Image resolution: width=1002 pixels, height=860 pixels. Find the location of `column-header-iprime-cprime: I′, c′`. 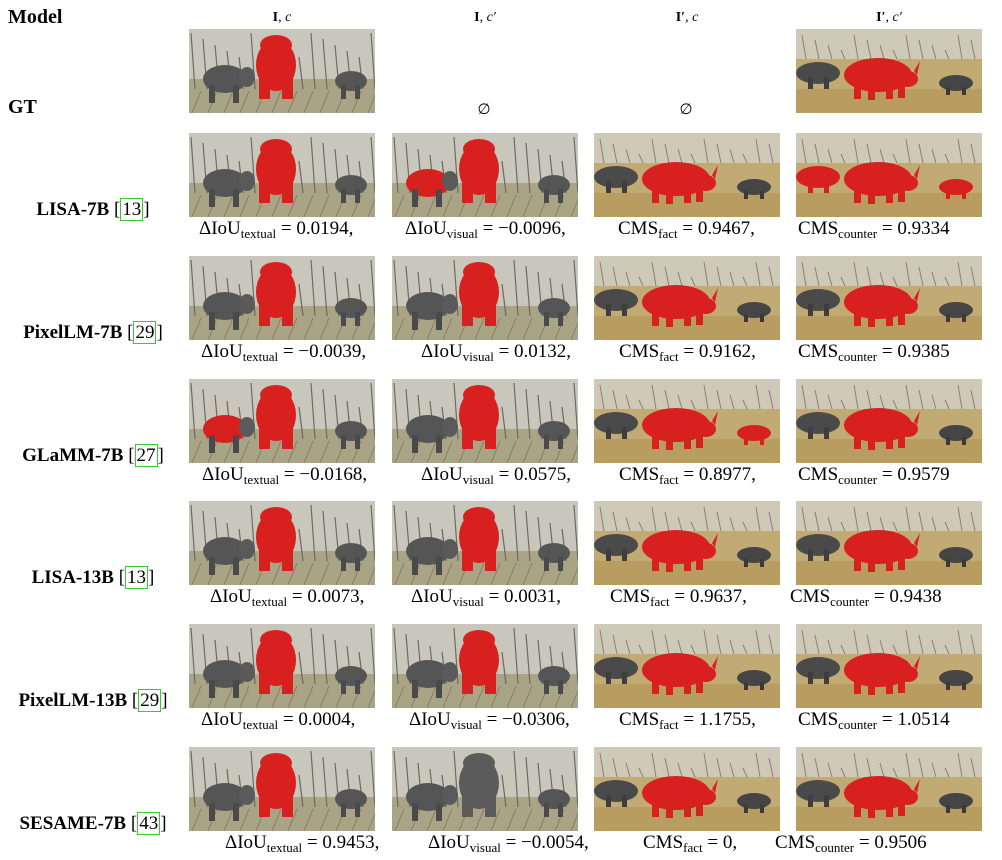

column-header-iprime-cprime: I′, c′ is located at coordinates (889, 17).